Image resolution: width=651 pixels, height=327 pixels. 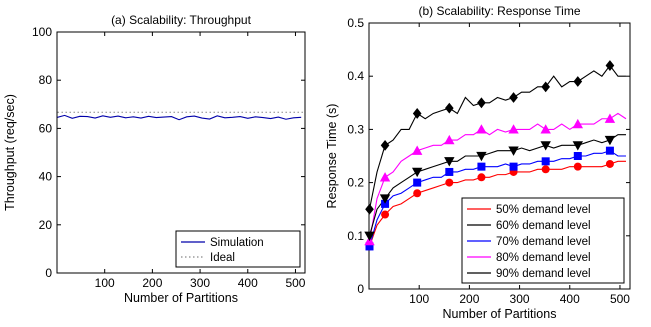 I want to click on legend-label-1: 60% demand level, so click(x=543, y=226).